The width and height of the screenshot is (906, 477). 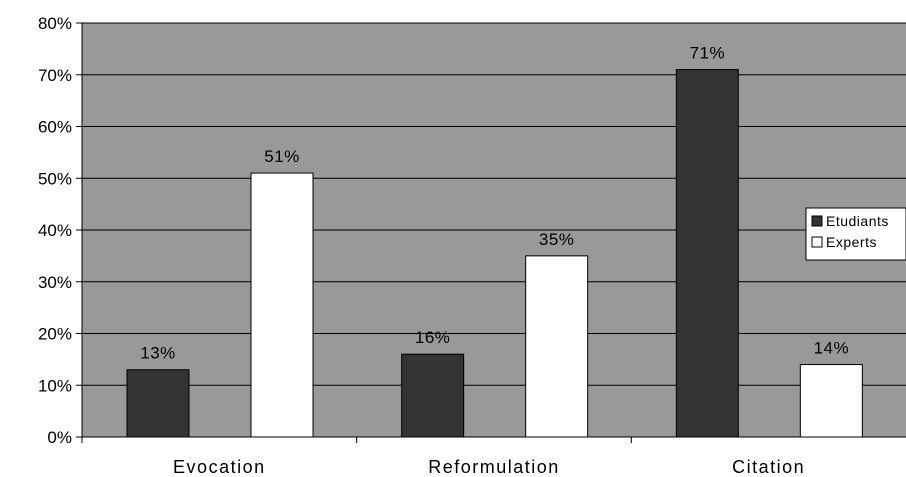 I want to click on bar-etudiants-reformulation, so click(x=433, y=395).